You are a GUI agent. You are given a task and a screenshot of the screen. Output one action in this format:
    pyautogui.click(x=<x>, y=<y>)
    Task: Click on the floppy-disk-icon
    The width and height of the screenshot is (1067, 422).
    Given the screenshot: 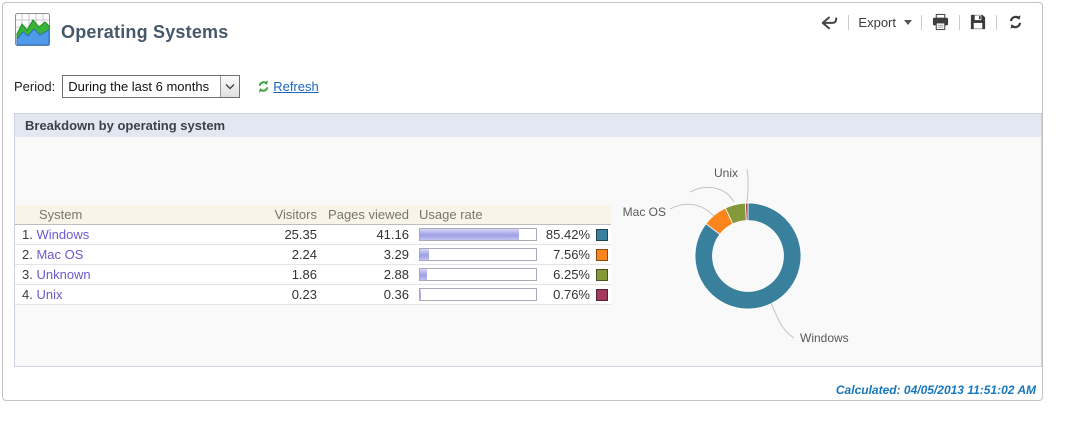 What is the action you would take?
    pyautogui.click(x=978, y=22)
    